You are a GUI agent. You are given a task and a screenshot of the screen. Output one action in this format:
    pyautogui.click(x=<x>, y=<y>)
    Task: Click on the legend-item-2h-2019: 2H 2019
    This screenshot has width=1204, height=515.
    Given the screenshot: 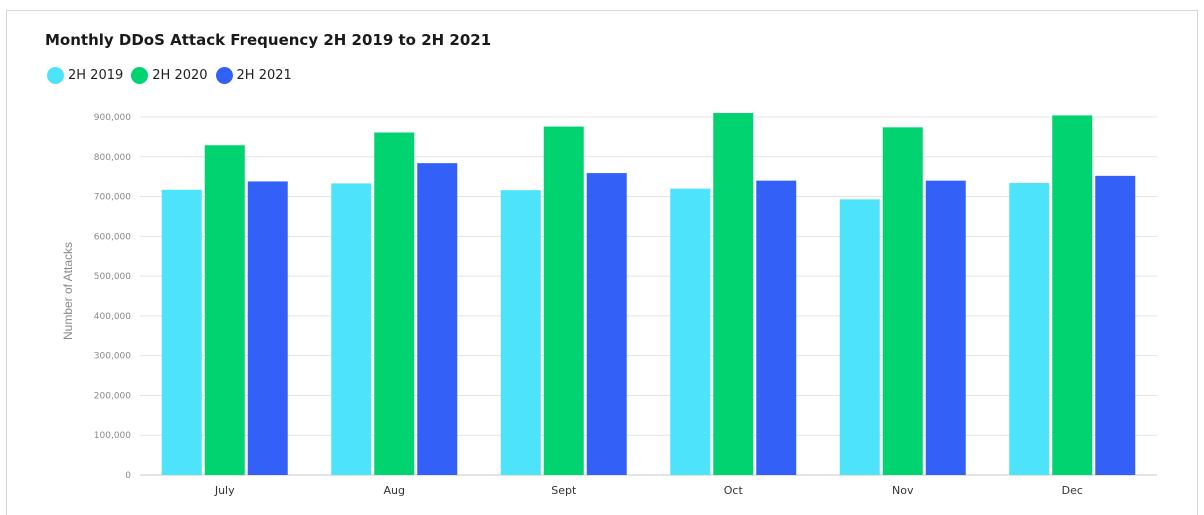 What is the action you would take?
    pyautogui.click(x=85, y=75)
    